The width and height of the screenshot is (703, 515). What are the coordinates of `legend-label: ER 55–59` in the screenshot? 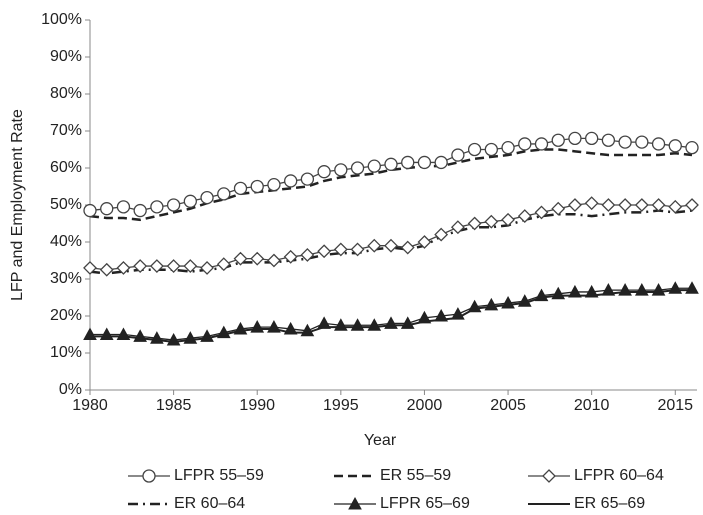 It's located at (415, 475).